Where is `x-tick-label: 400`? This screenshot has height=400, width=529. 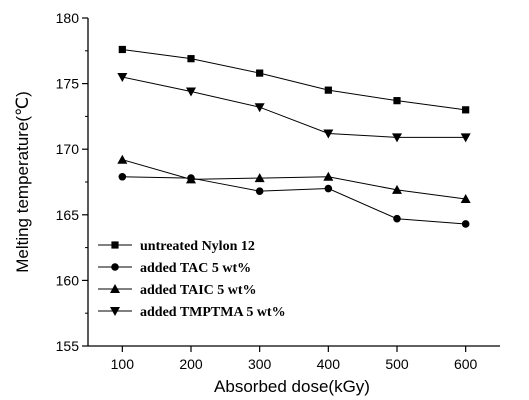
x-tick-label: 400 is located at coordinates (329, 364).